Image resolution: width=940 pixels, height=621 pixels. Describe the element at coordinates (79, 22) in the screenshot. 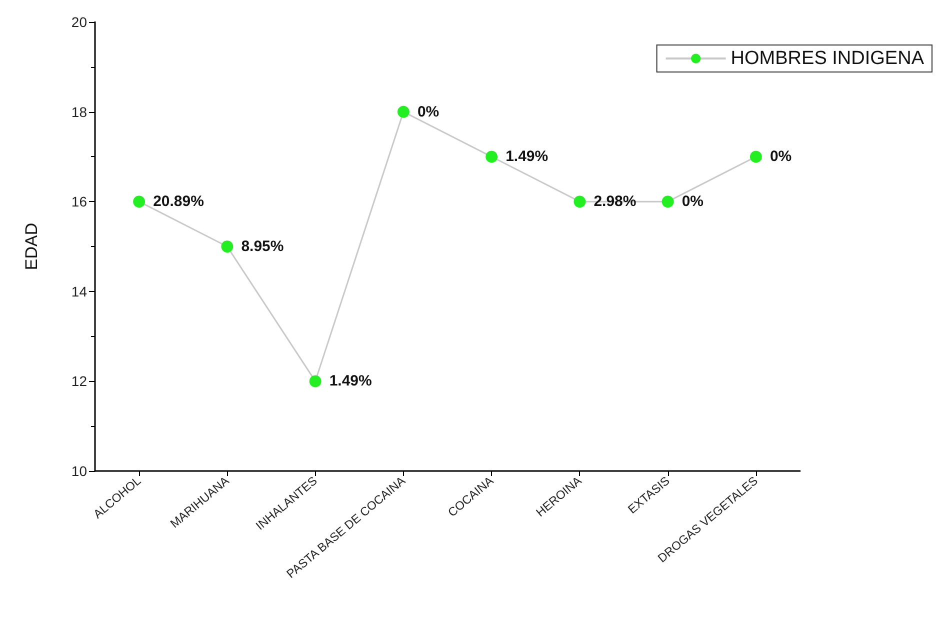

I see `y-tick-label: 20` at that location.